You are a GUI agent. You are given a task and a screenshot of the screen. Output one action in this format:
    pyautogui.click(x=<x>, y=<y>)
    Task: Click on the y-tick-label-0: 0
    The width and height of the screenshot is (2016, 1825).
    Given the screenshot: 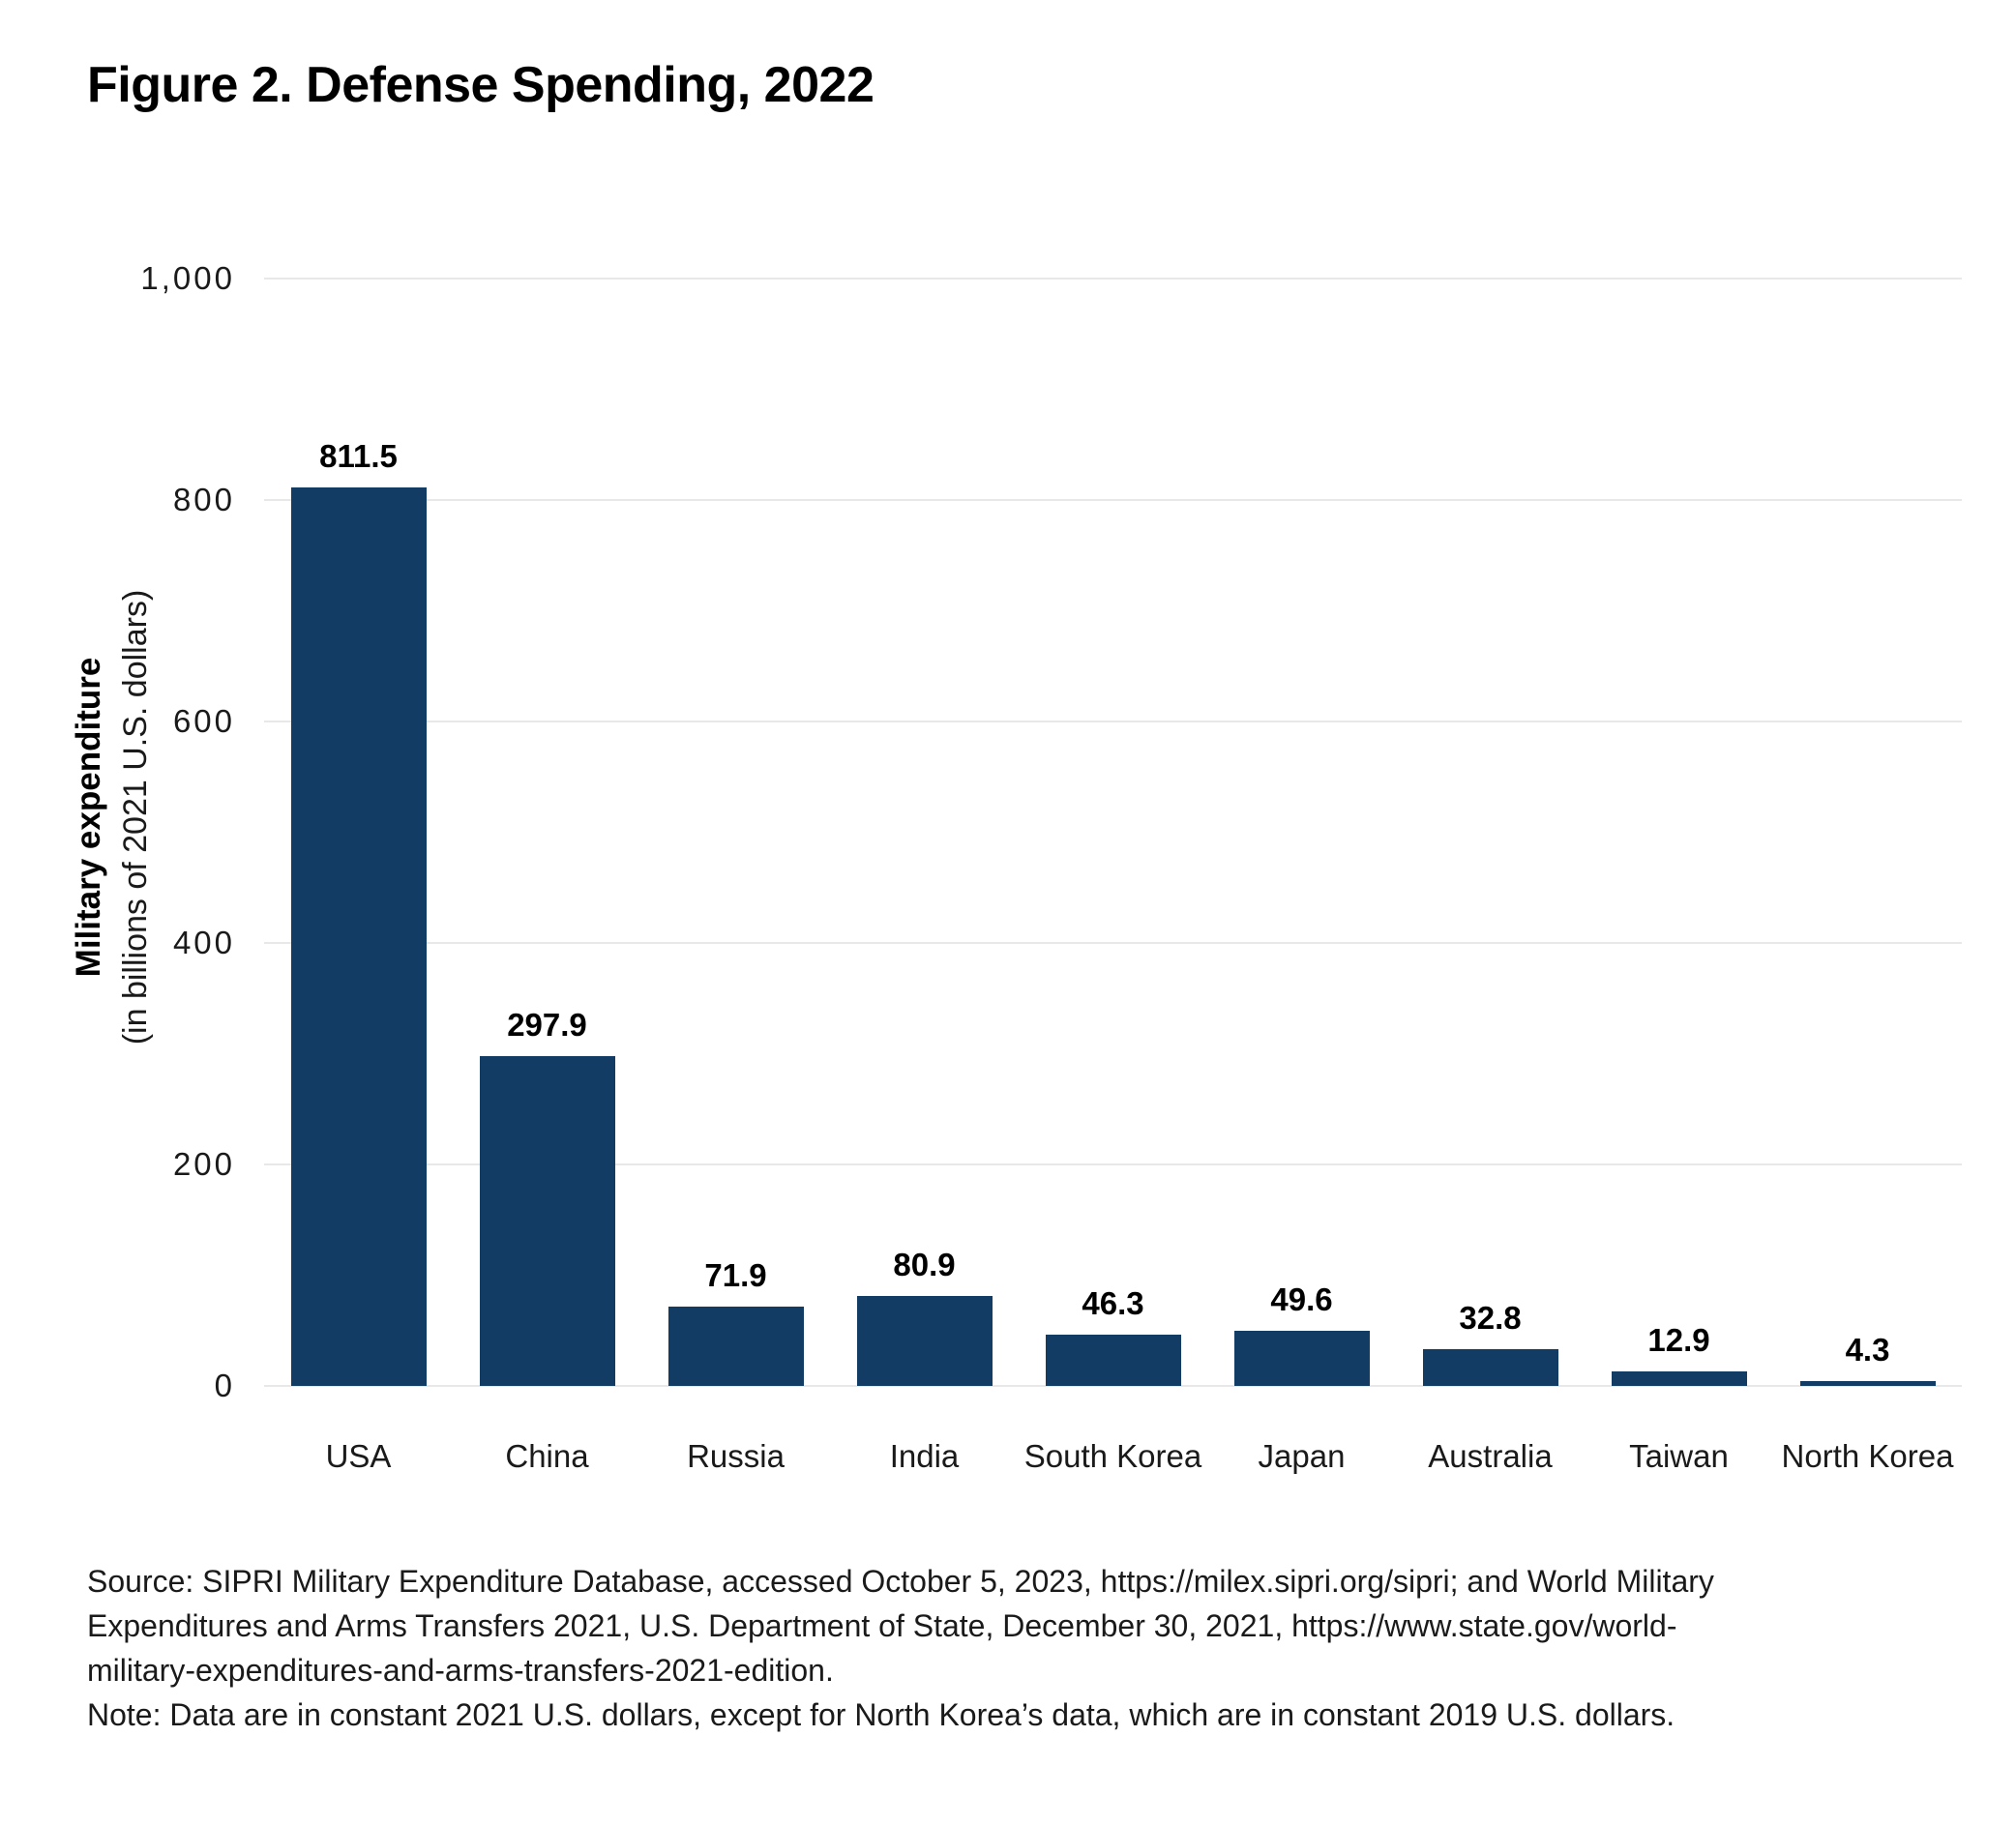 What is the action you would take?
    pyautogui.click(x=225, y=1386)
    